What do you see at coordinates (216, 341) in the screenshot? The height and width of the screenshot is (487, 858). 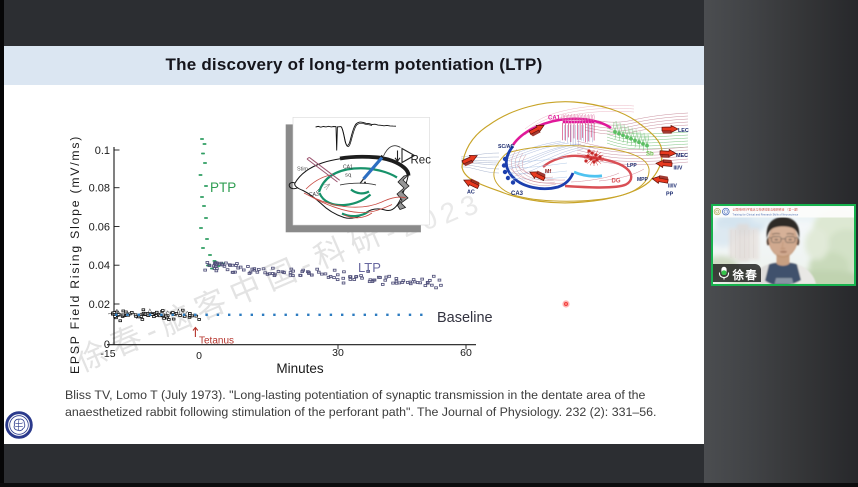 I see `svg-text: Tetanus` at bounding box center [216, 341].